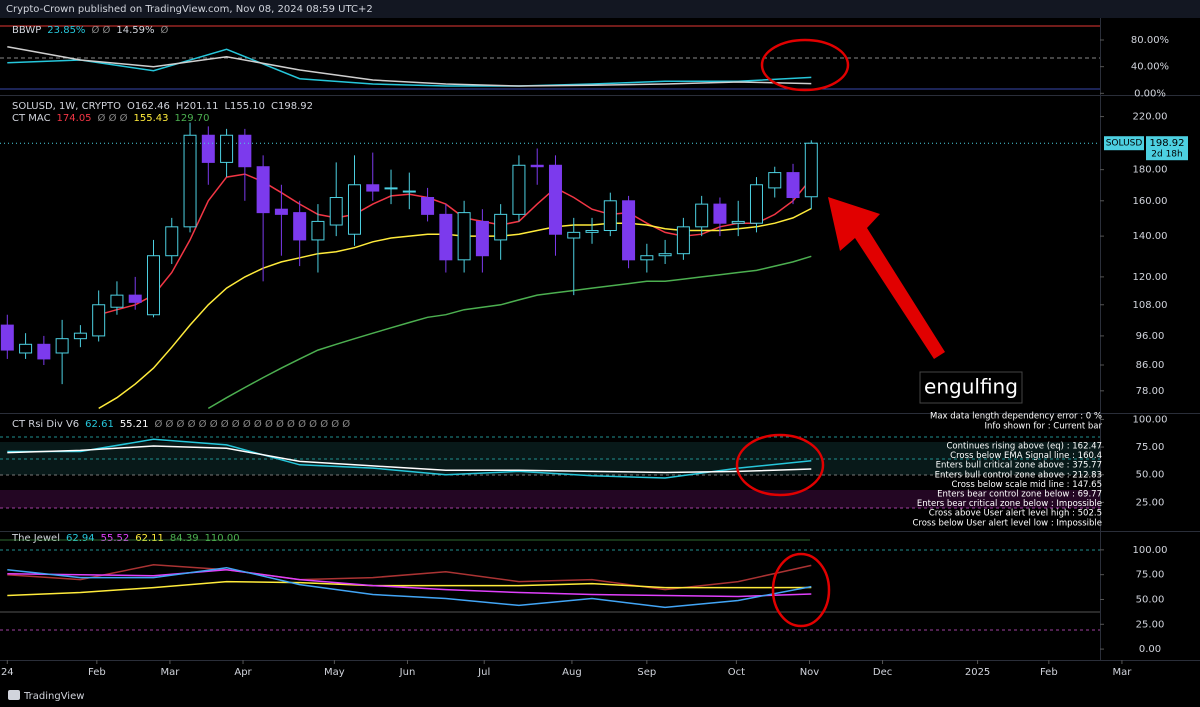  I want to click on y-tick-label: 180.00, so click(1150, 170).